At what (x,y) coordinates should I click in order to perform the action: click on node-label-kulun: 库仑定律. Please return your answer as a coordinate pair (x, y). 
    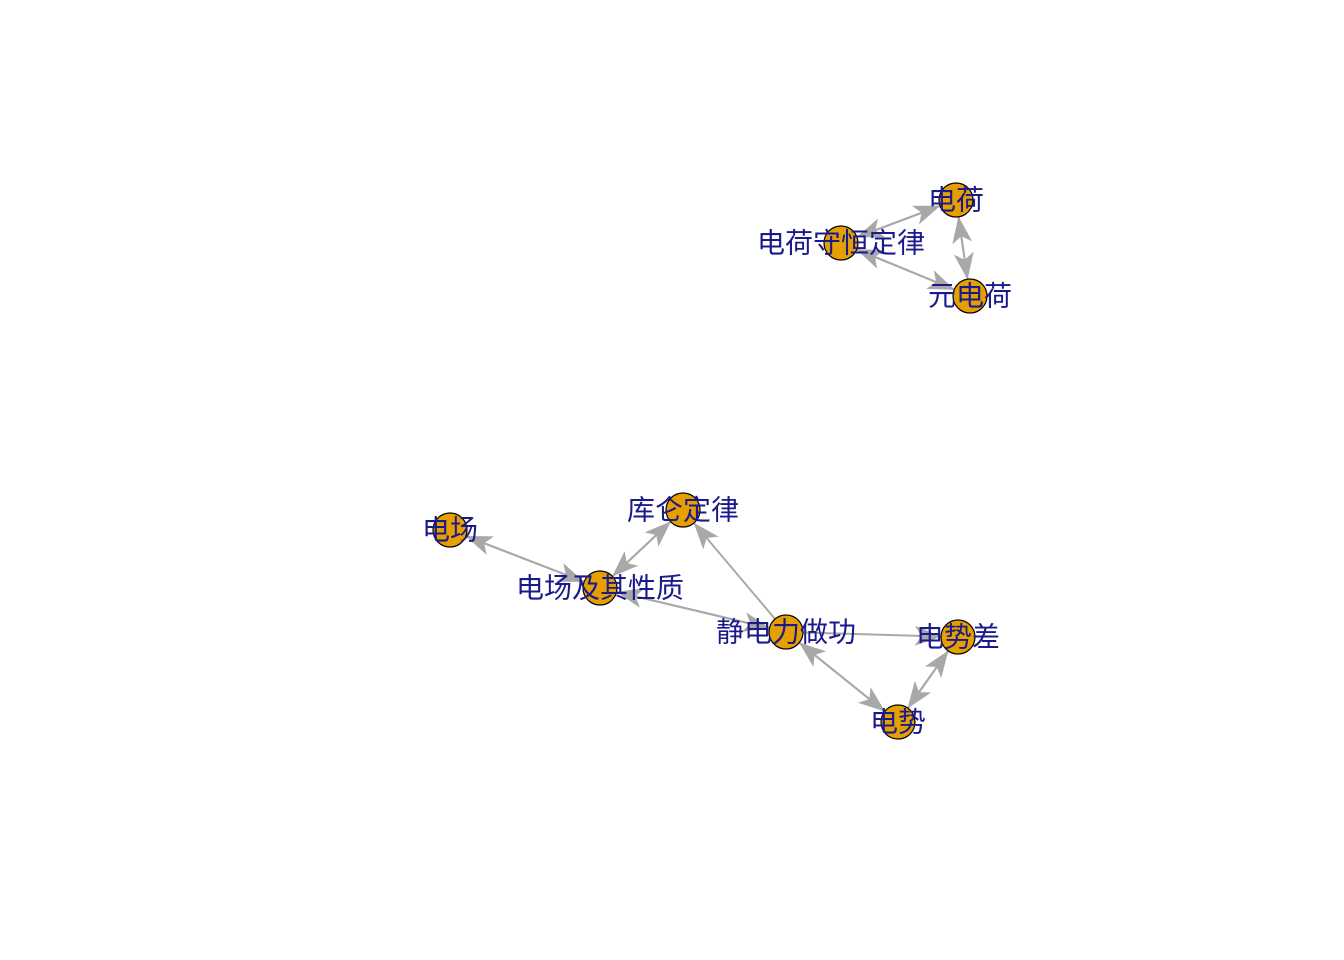
    Looking at the image, I should click on (683, 510).